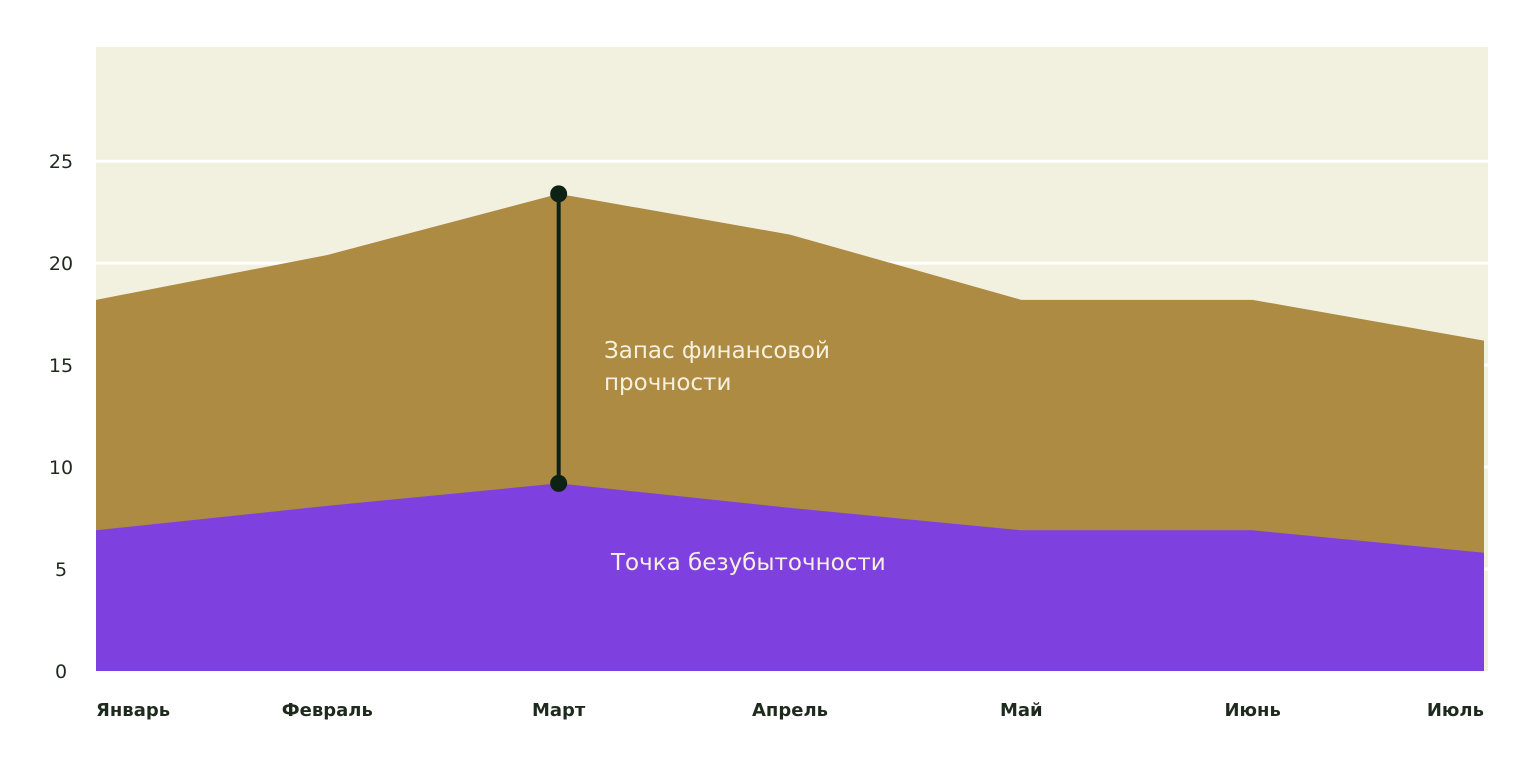  Describe the element at coordinates (559, 483) in the screenshot. I see `margin-marker-bottom-point` at that location.